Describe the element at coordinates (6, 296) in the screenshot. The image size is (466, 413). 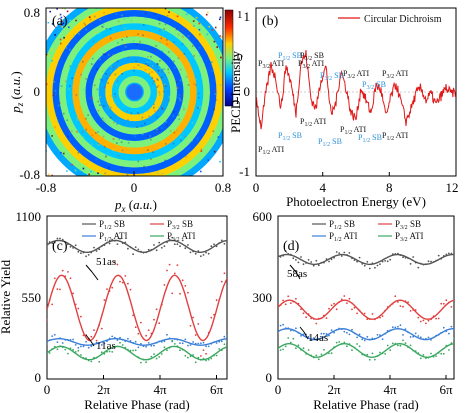
I see `c-ylabel: Relative Yield` at that location.